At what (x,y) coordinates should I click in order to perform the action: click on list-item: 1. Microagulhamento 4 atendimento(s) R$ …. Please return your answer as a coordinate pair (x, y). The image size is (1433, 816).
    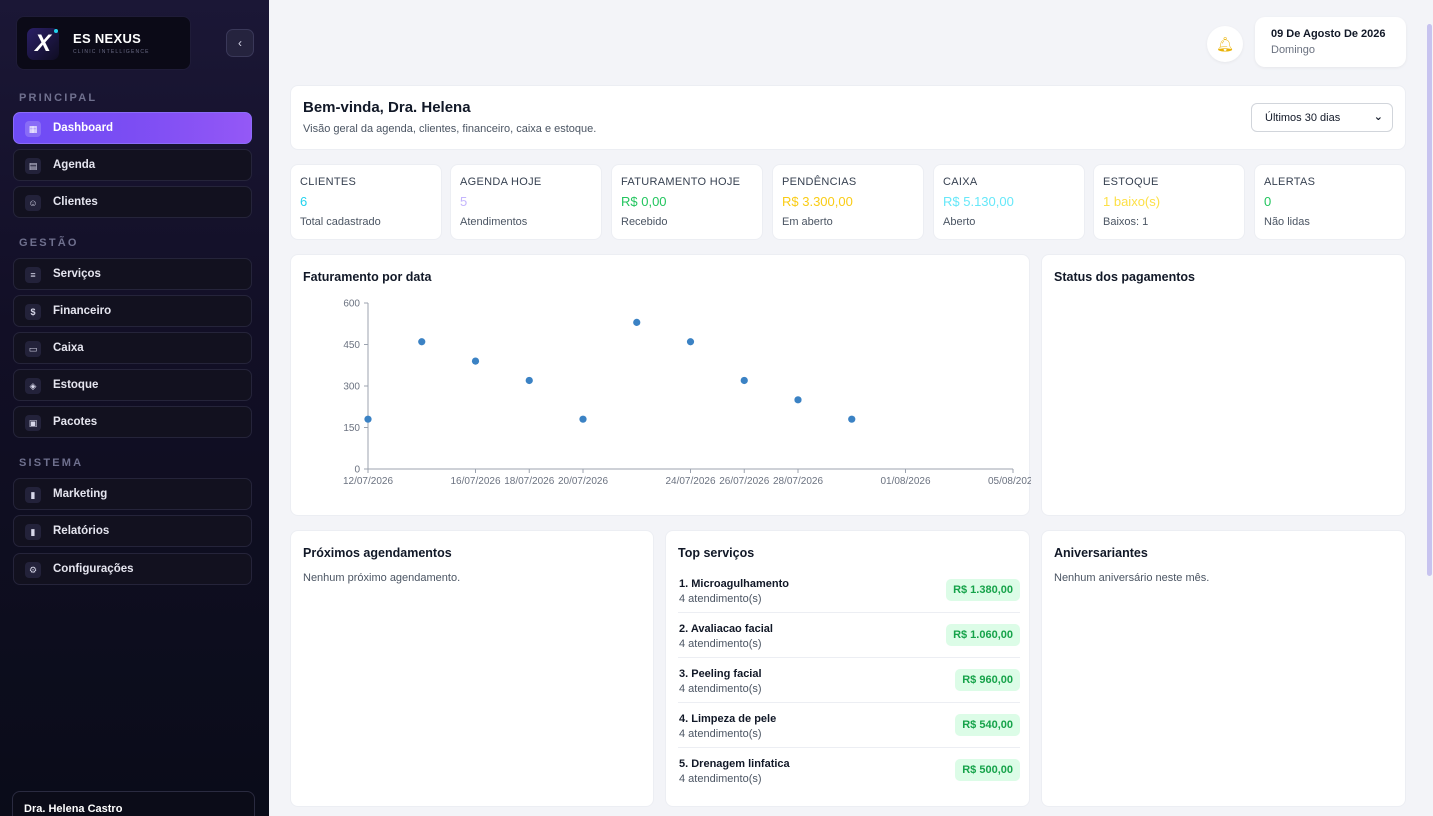
    Looking at the image, I should click on (849, 600).